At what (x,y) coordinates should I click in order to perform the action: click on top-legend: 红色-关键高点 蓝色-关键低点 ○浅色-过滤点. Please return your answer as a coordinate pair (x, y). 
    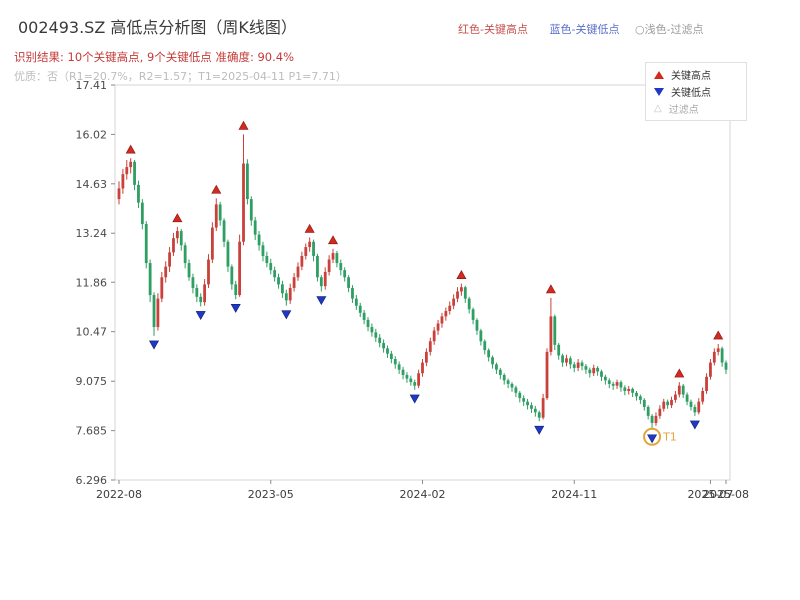
    Looking at the image, I should click on (581, 29).